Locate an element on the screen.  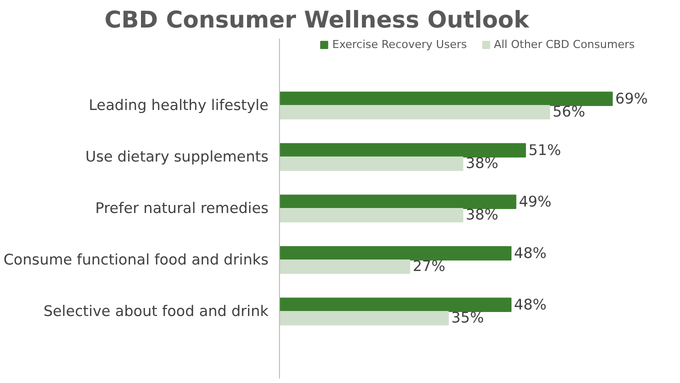
data-label: 69% is located at coordinates (631, 99).